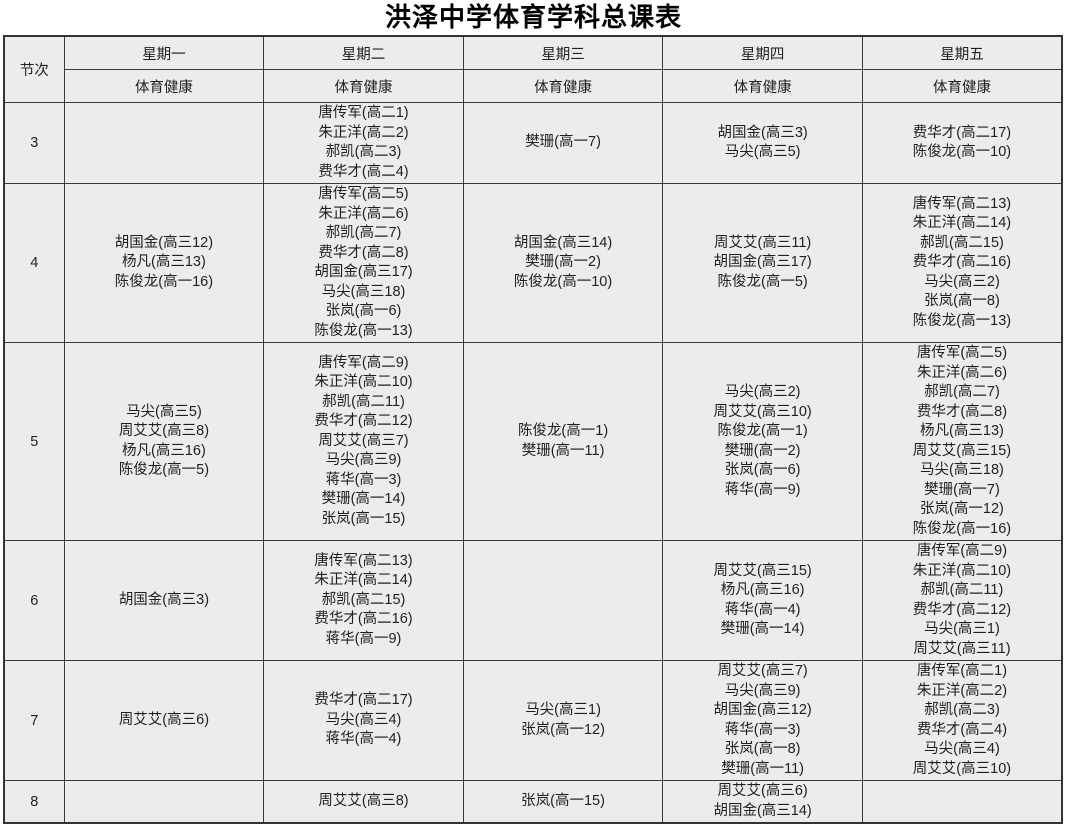  Describe the element at coordinates (34, 802) in the screenshot. I see `period-number: 8` at that location.